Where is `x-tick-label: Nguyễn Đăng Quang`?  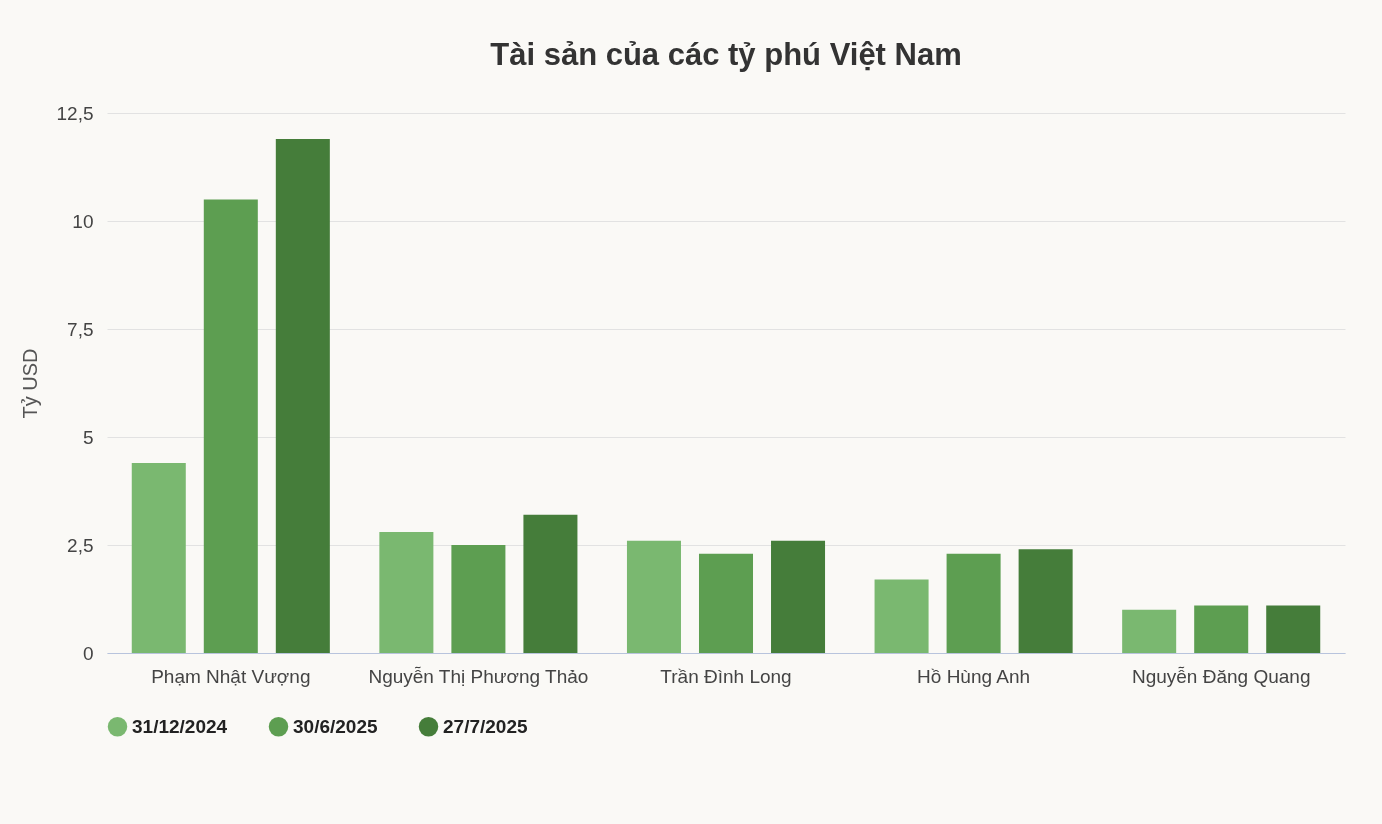
x-tick-label: Nguyễn Đăng Quang is located at coordinates (1221, 676).